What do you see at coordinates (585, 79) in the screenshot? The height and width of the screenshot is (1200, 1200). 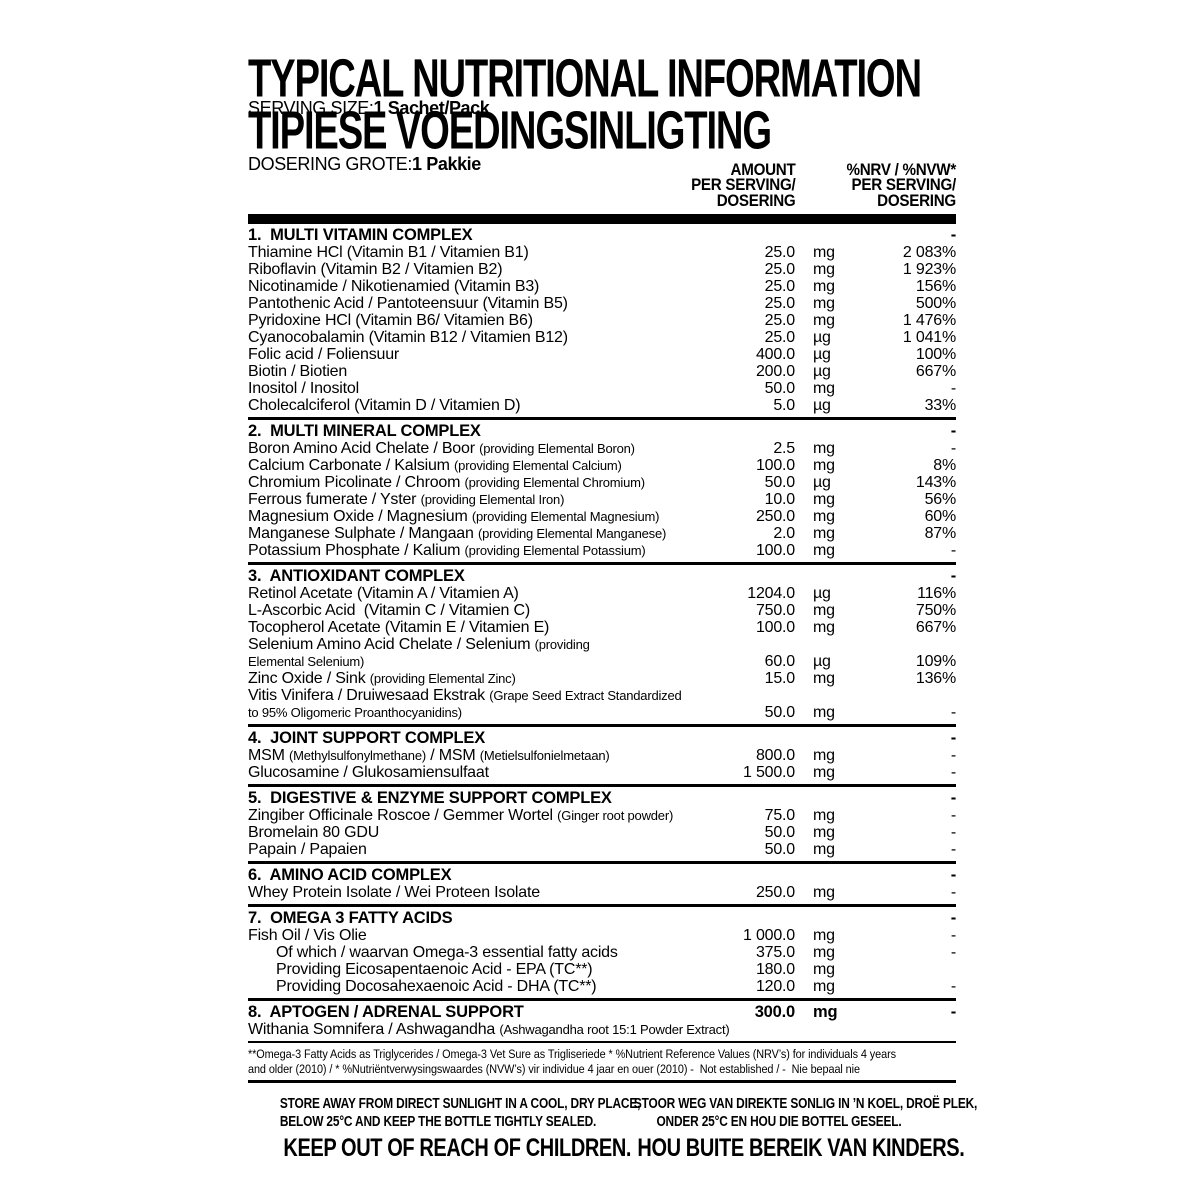 I see `title-line-english: TYPICAL NUTRITIONAL INFORMATION` at bounding box center [585, 79].